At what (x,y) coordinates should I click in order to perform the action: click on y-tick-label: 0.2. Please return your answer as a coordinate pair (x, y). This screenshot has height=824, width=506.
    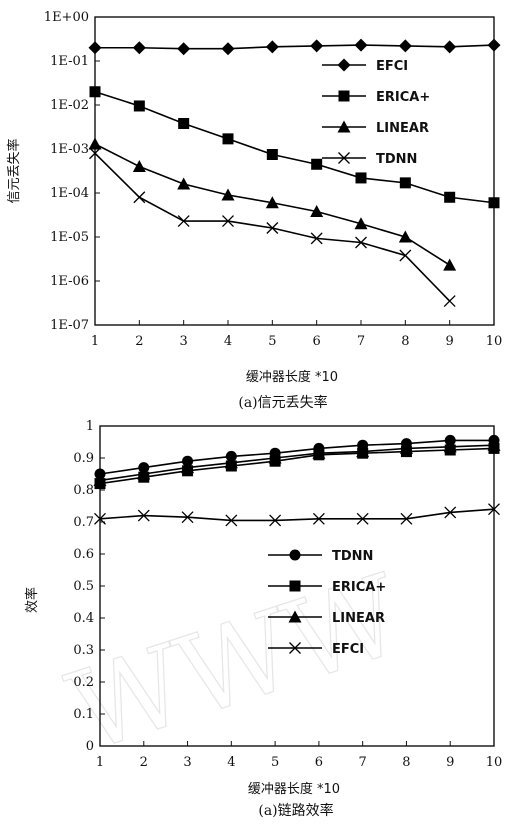
    Looking at the image, I should click on (83, 682).